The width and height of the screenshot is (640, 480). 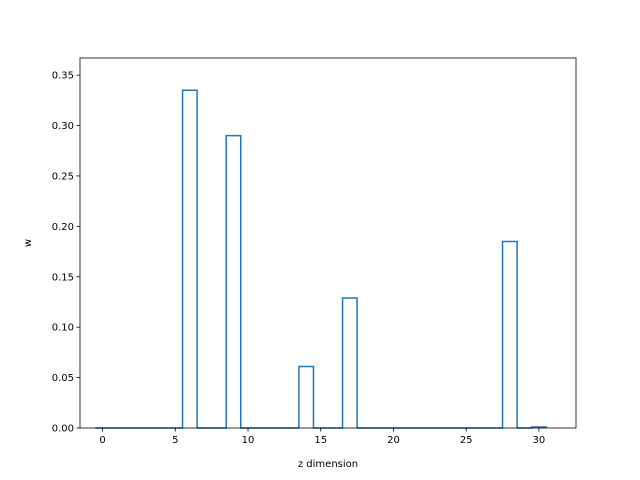 I want to click on y-tick-label: 0.15, so click(x=63, y=277).